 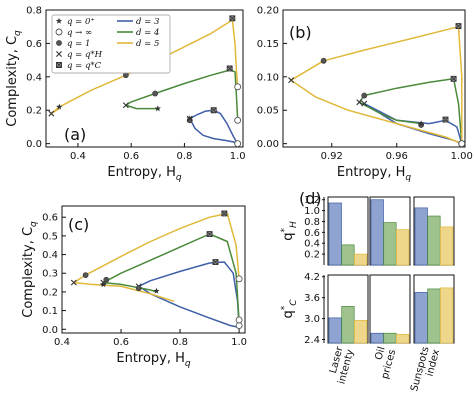 What do you see at coordinates (213, 131) in the screenshot?
I see `series-line-d3-lower` at bounding box center [213, 131].